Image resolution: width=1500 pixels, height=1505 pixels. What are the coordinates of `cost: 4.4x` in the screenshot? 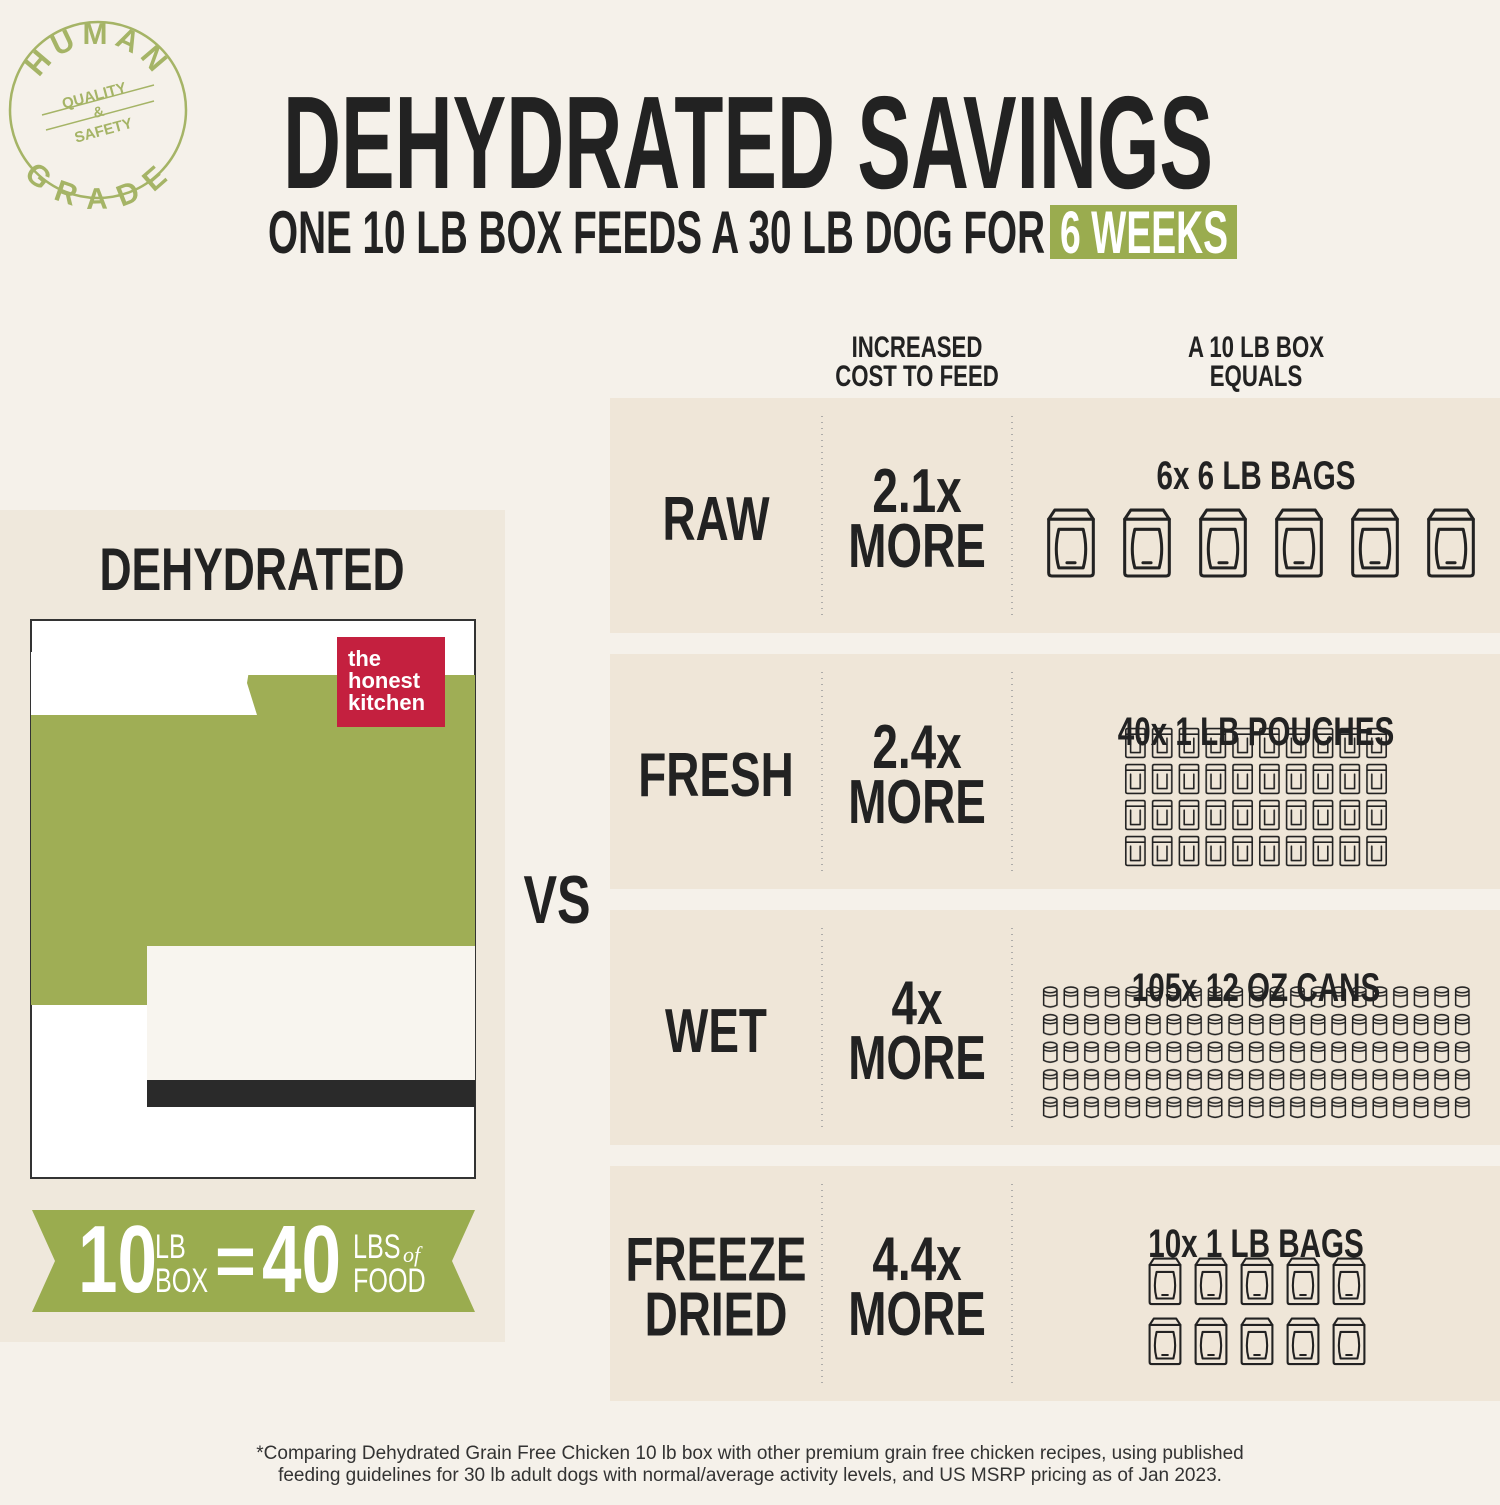 It's located at (917, 1259).